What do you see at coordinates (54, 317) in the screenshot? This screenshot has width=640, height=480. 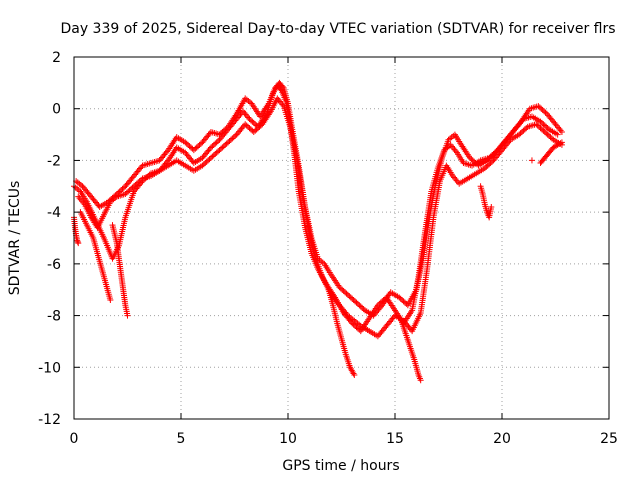 I see `y-tick-label: -8` at bounding box center [54, 317].